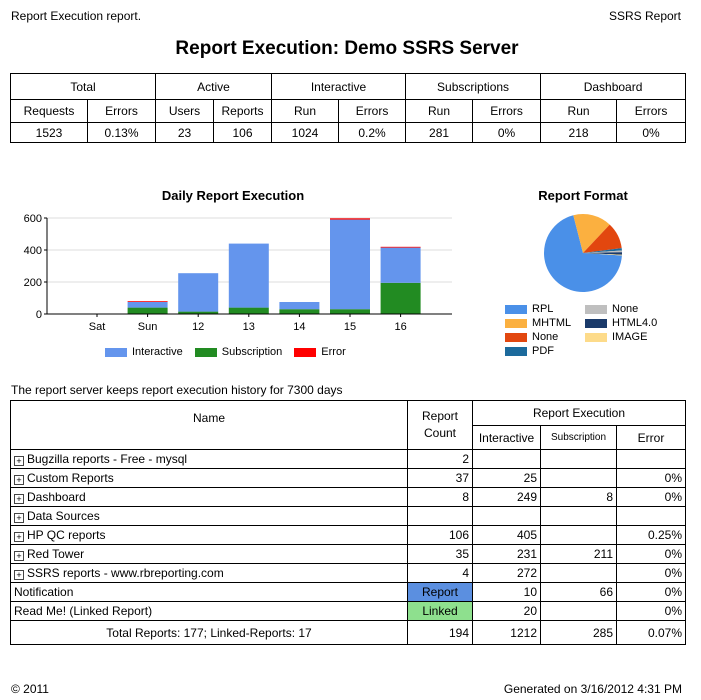  Describe the element at coordinates (70, 478) in the screenshot. I see `folder-name: Custom Reports` at that location.